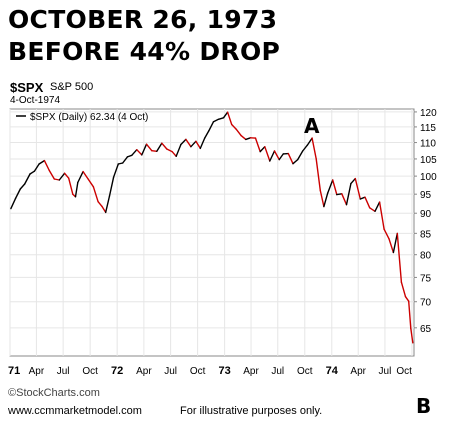 The height and width of the screenshot is (427, 452). Describe the element at coordinates (332, 371) in the screenshot. I see `x-tick-label: 74` at that location.